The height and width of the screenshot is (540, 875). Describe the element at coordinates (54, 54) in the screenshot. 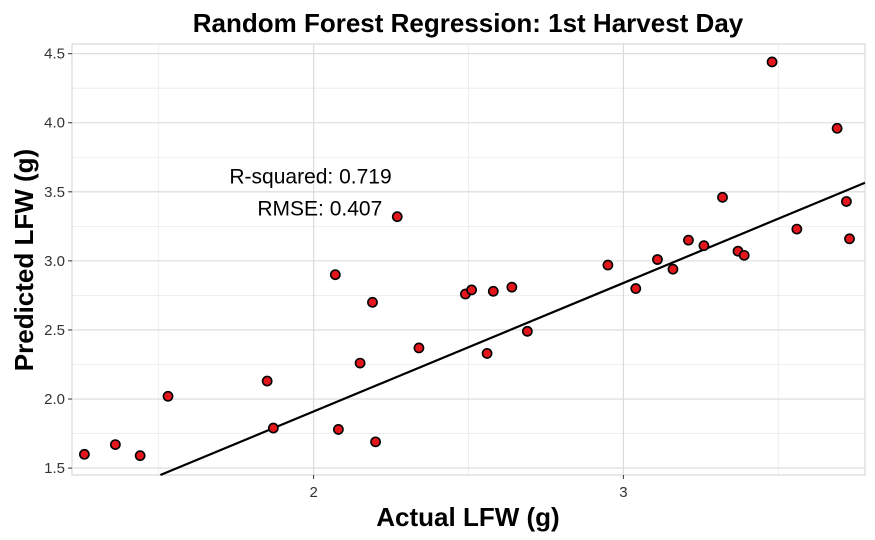

I see `y-tick-label: 4.5` at that location.